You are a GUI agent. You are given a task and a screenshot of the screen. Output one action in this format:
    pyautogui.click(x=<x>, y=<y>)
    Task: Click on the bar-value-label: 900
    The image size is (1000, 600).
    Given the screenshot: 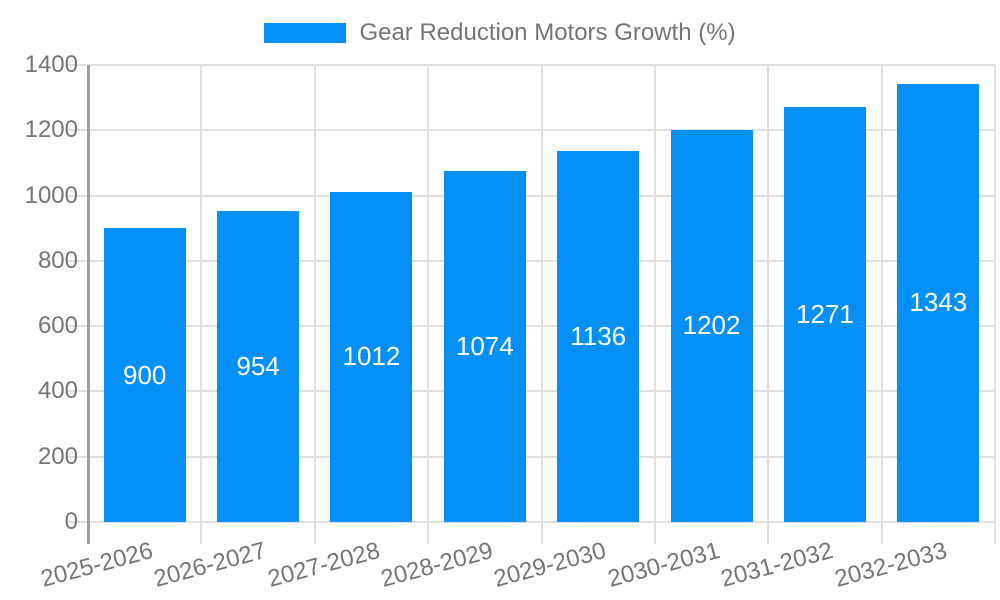 What is the action you would take?
    pyautogui.click(x=144, y=374)
    